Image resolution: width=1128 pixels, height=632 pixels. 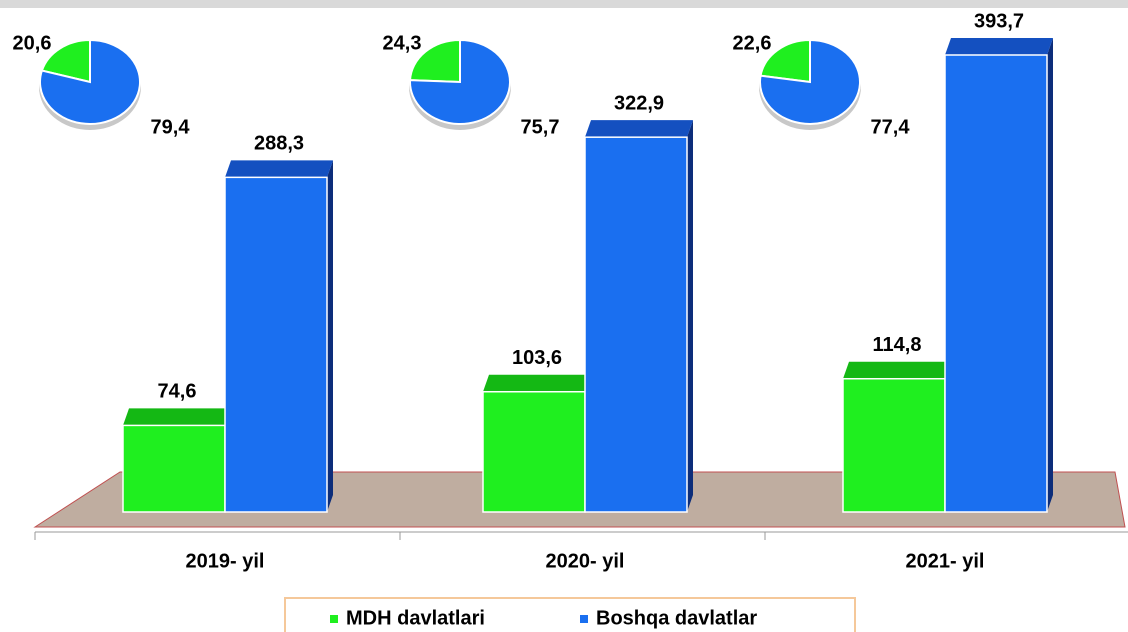 I want to click on data-label: 103,6, so click(x=537, y=358).